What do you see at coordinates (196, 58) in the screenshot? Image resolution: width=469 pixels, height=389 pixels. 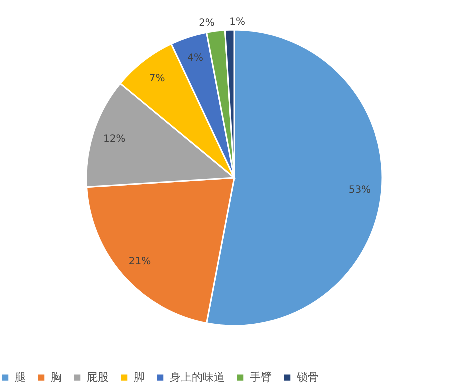 I see `data-label: 4%` at bounding box center [196, 58].